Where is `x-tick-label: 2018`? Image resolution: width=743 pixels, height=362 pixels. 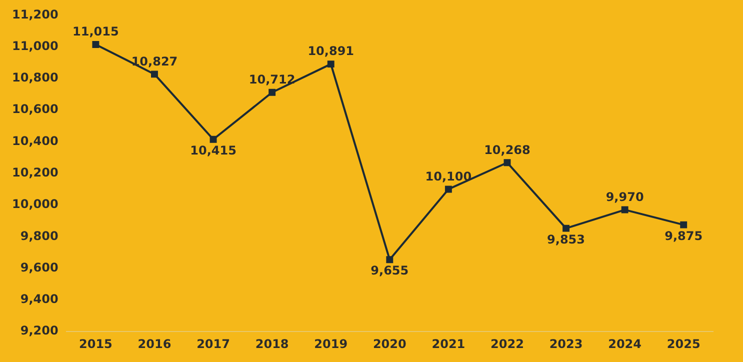
x-tick-label: 2018 is located at coordinates (272, 343).